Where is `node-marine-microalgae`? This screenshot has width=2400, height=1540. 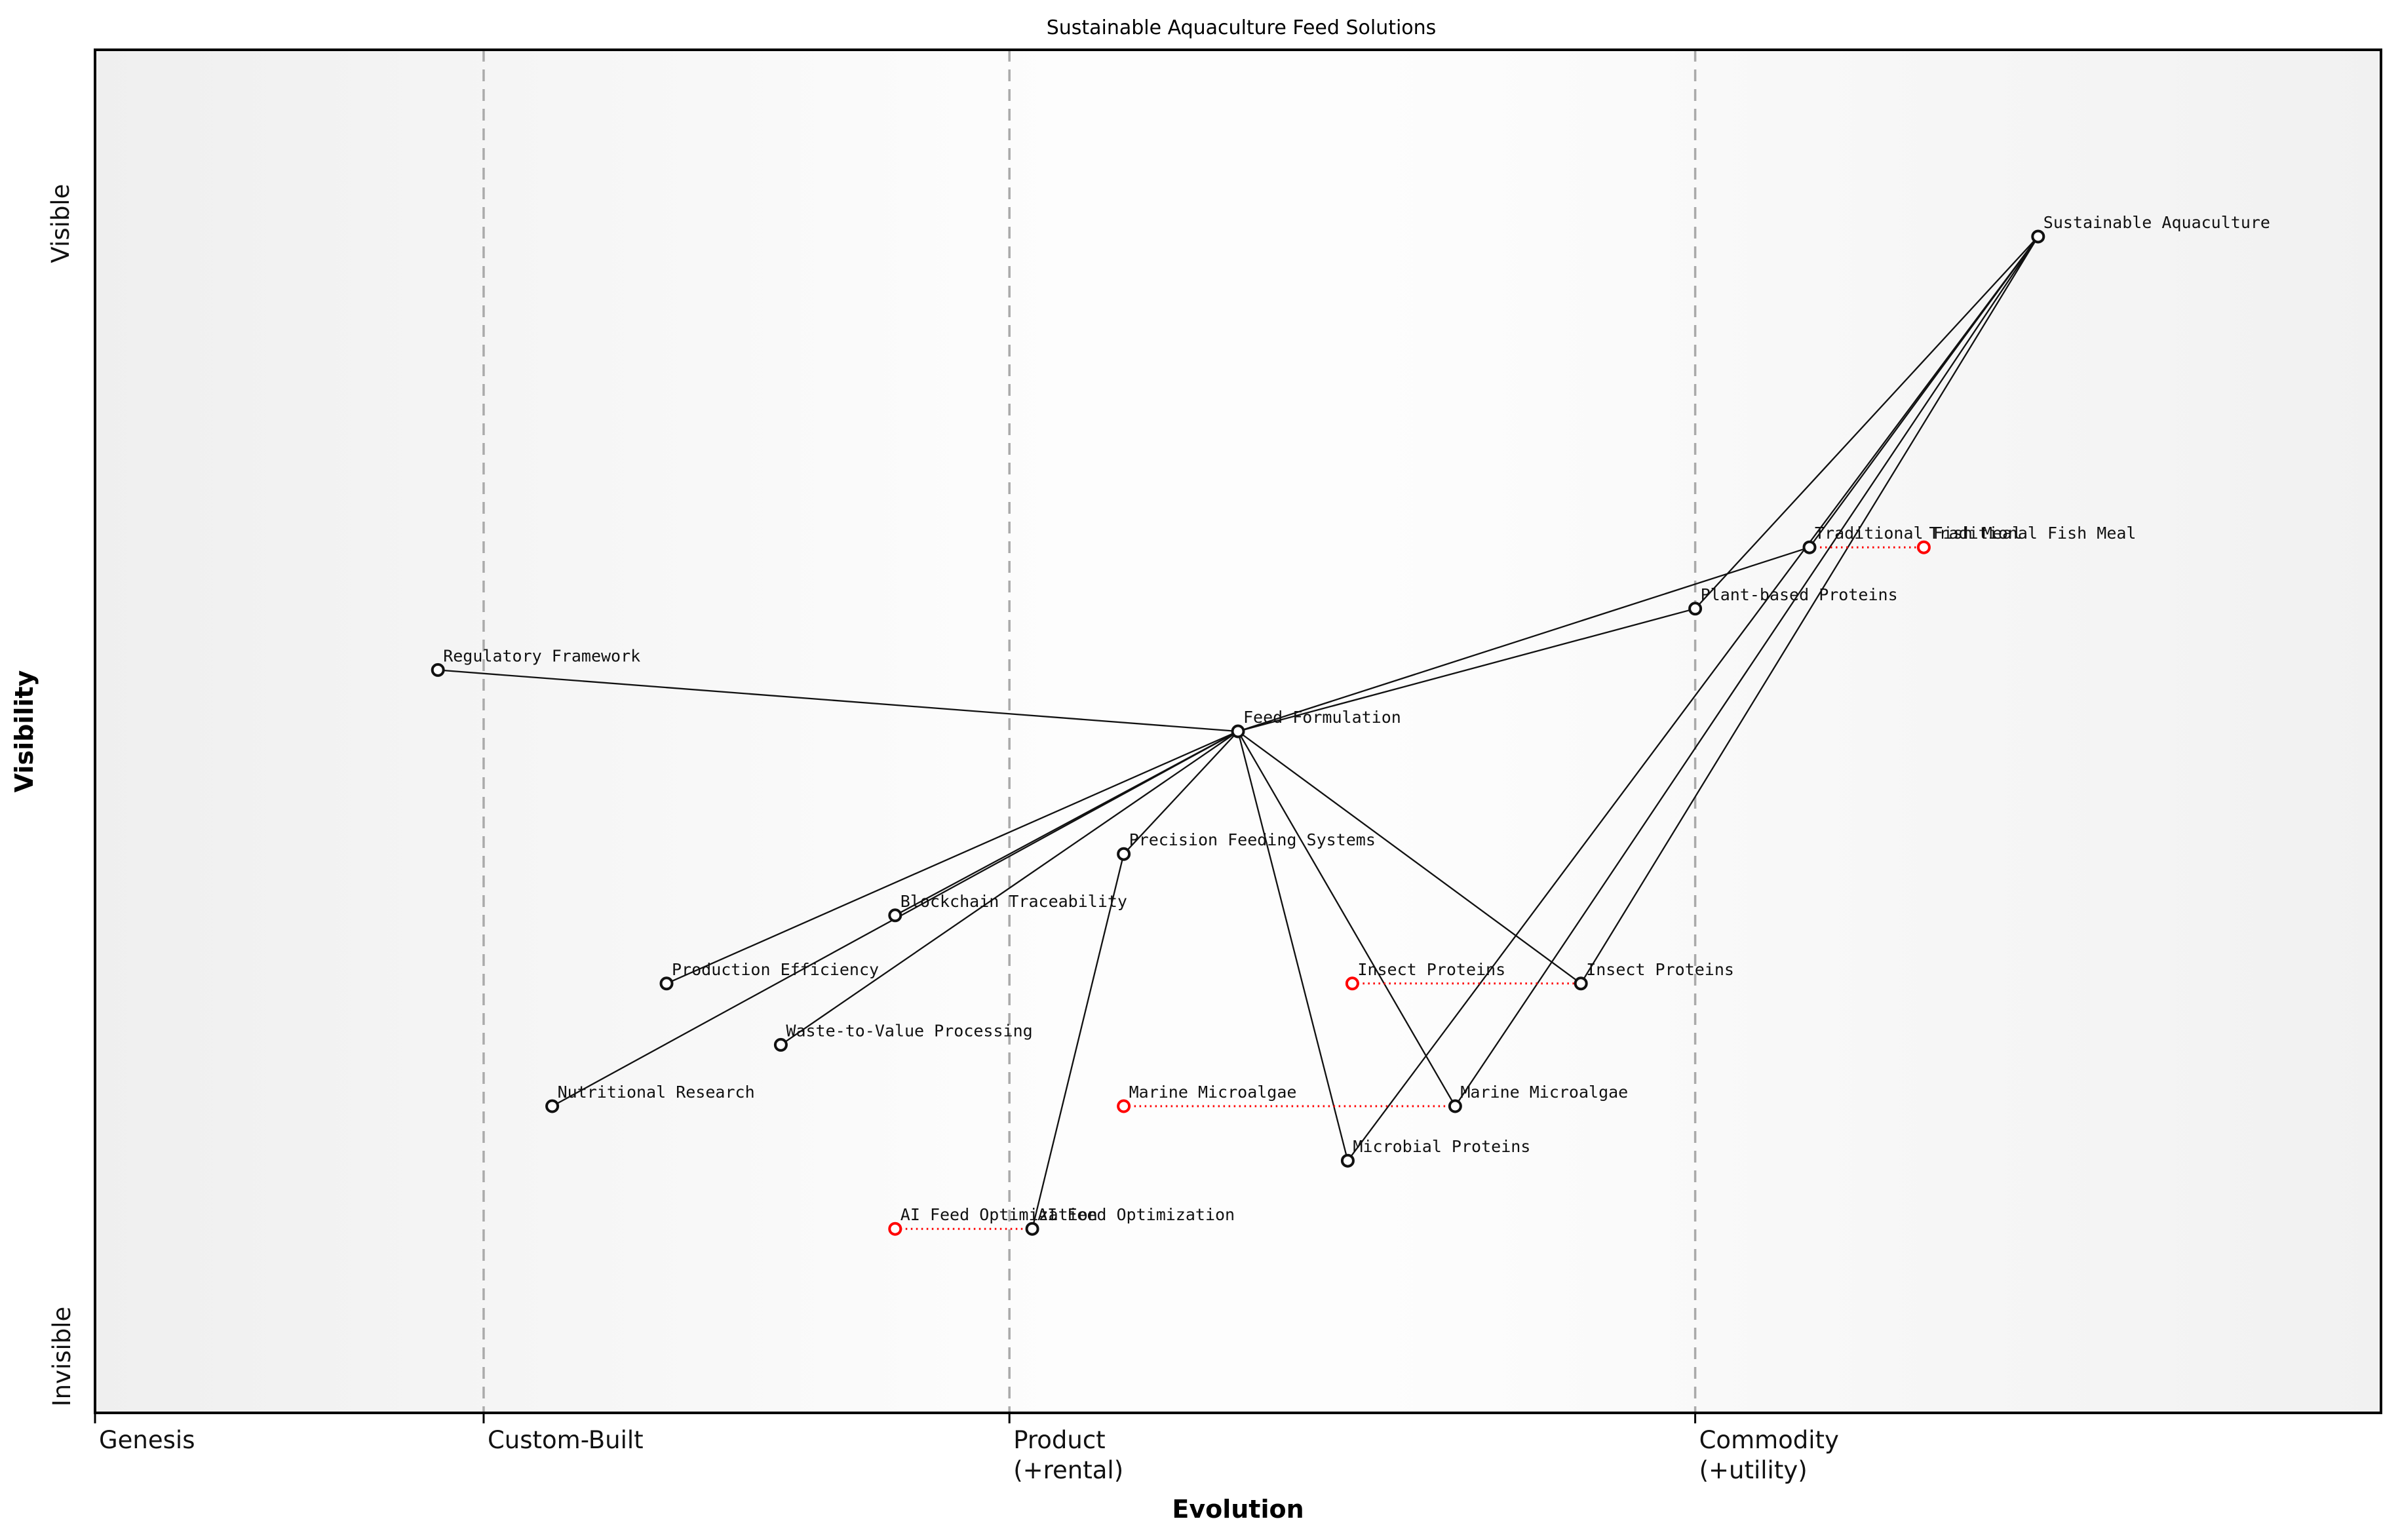 node-marine-microalgae is located at coordinates (1455, 1106).